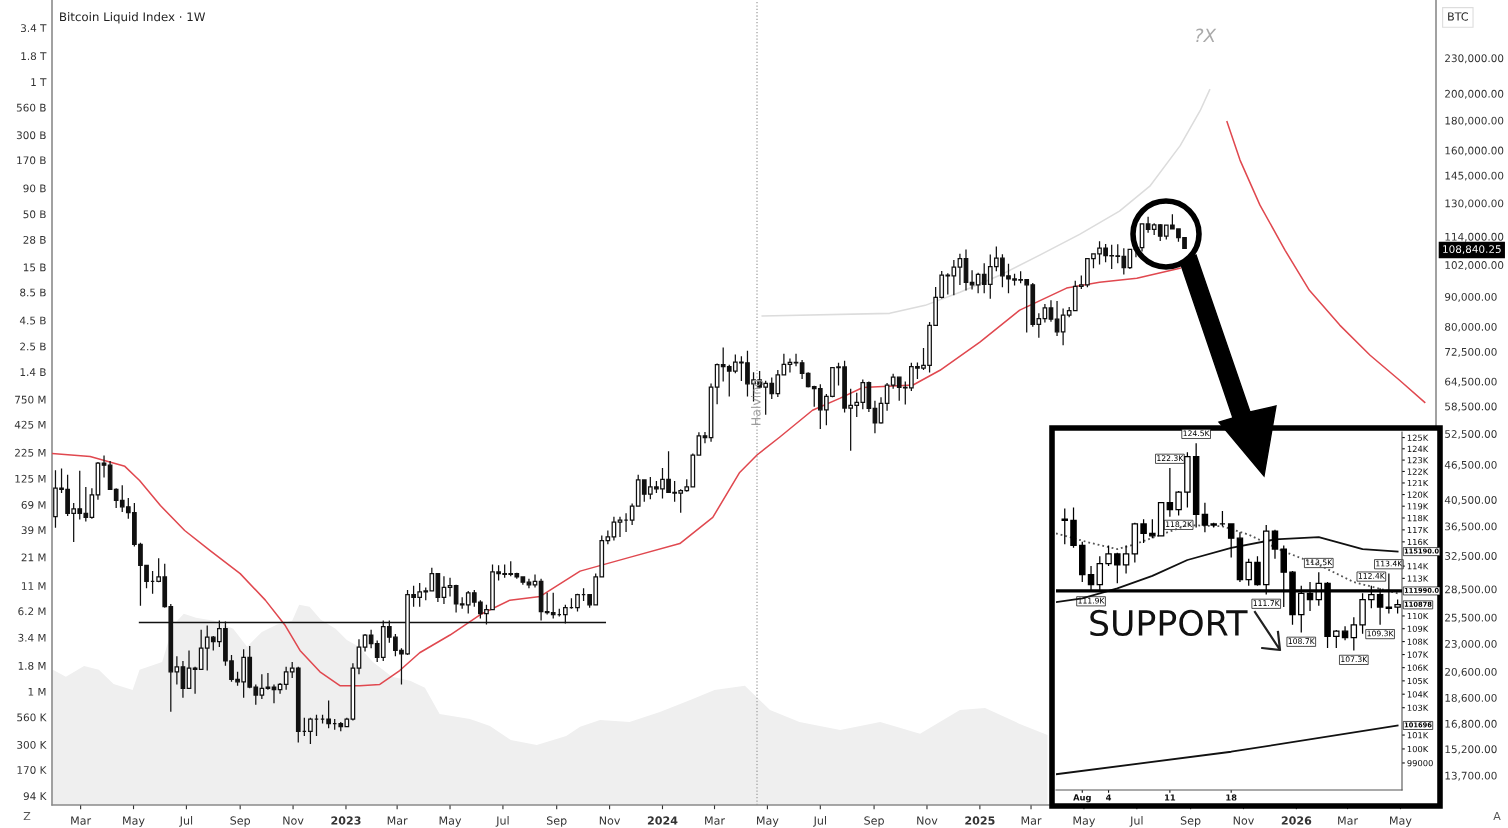  Describe the element at coordinates (1471, 352) in the screenshot. I see `y-tick-label: 72,500.00` at that location.